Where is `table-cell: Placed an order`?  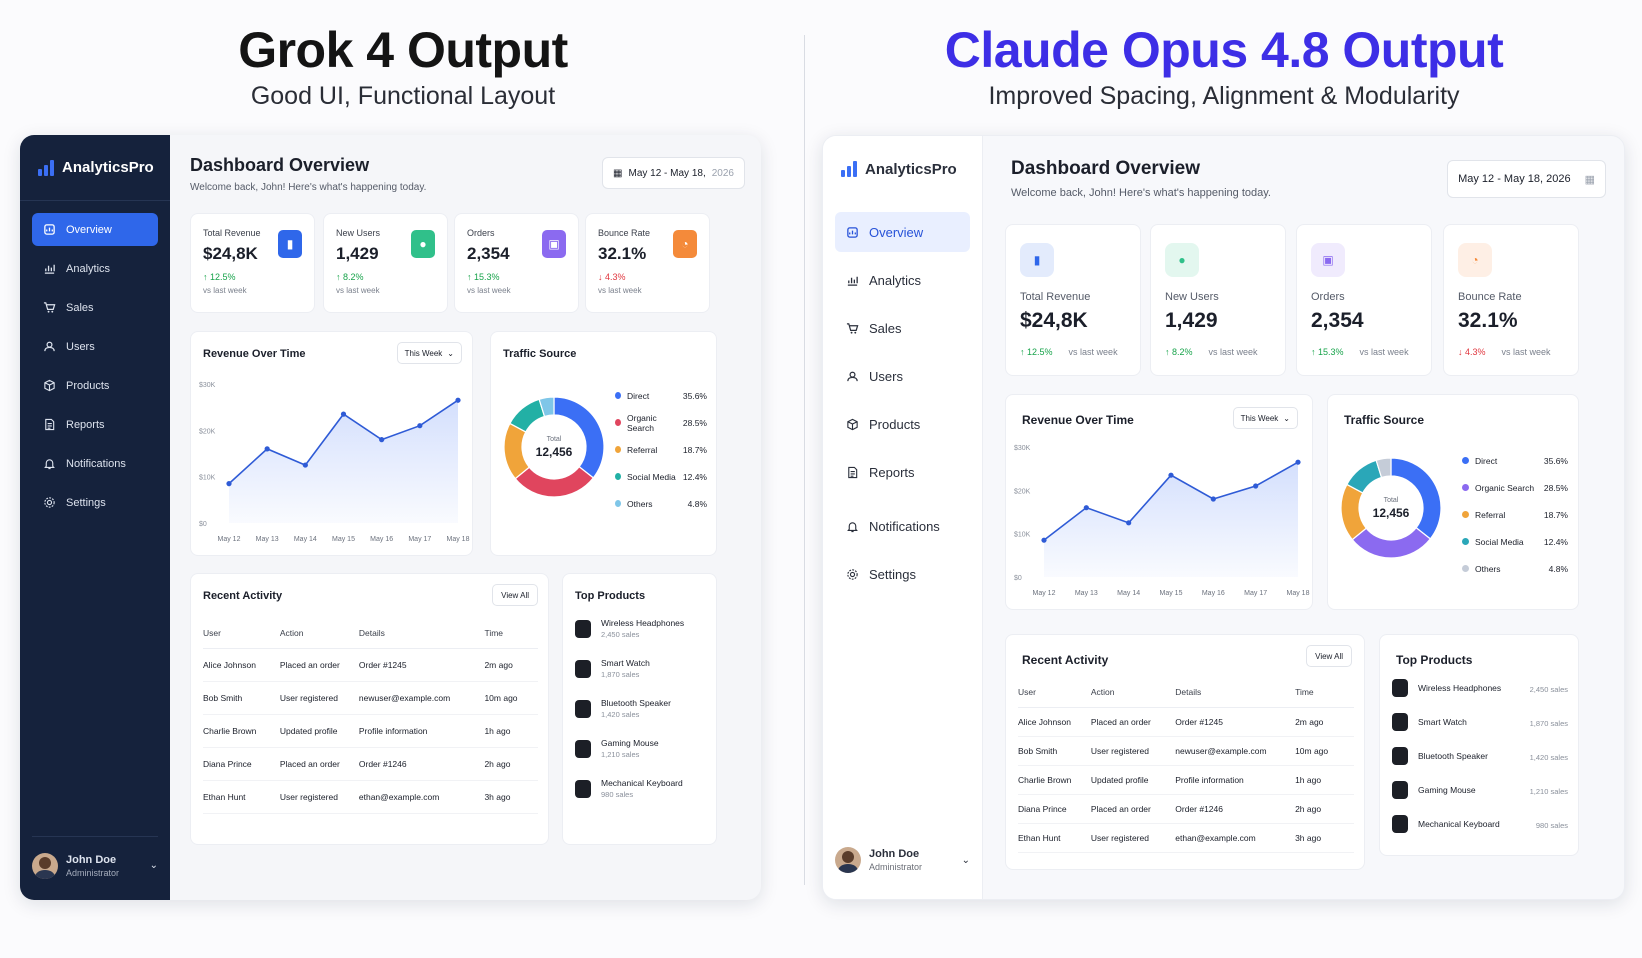
table-cell: Placed an order is located at coordinates (319, 764).